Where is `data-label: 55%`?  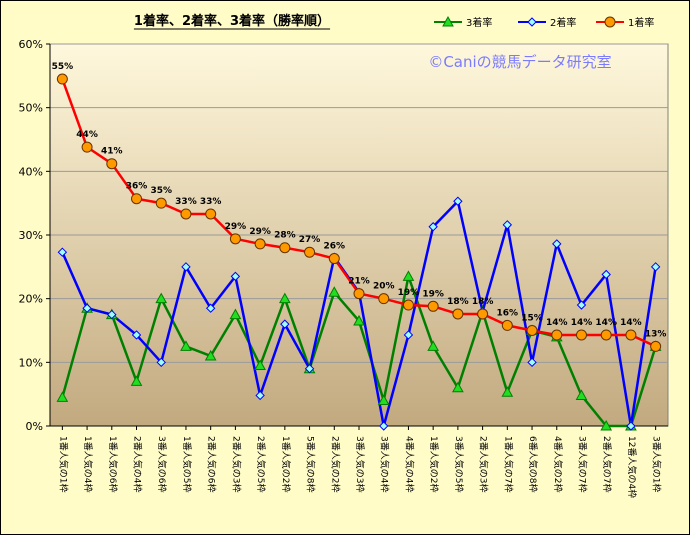
data-label: 55% is located at coordinates (63, 67).